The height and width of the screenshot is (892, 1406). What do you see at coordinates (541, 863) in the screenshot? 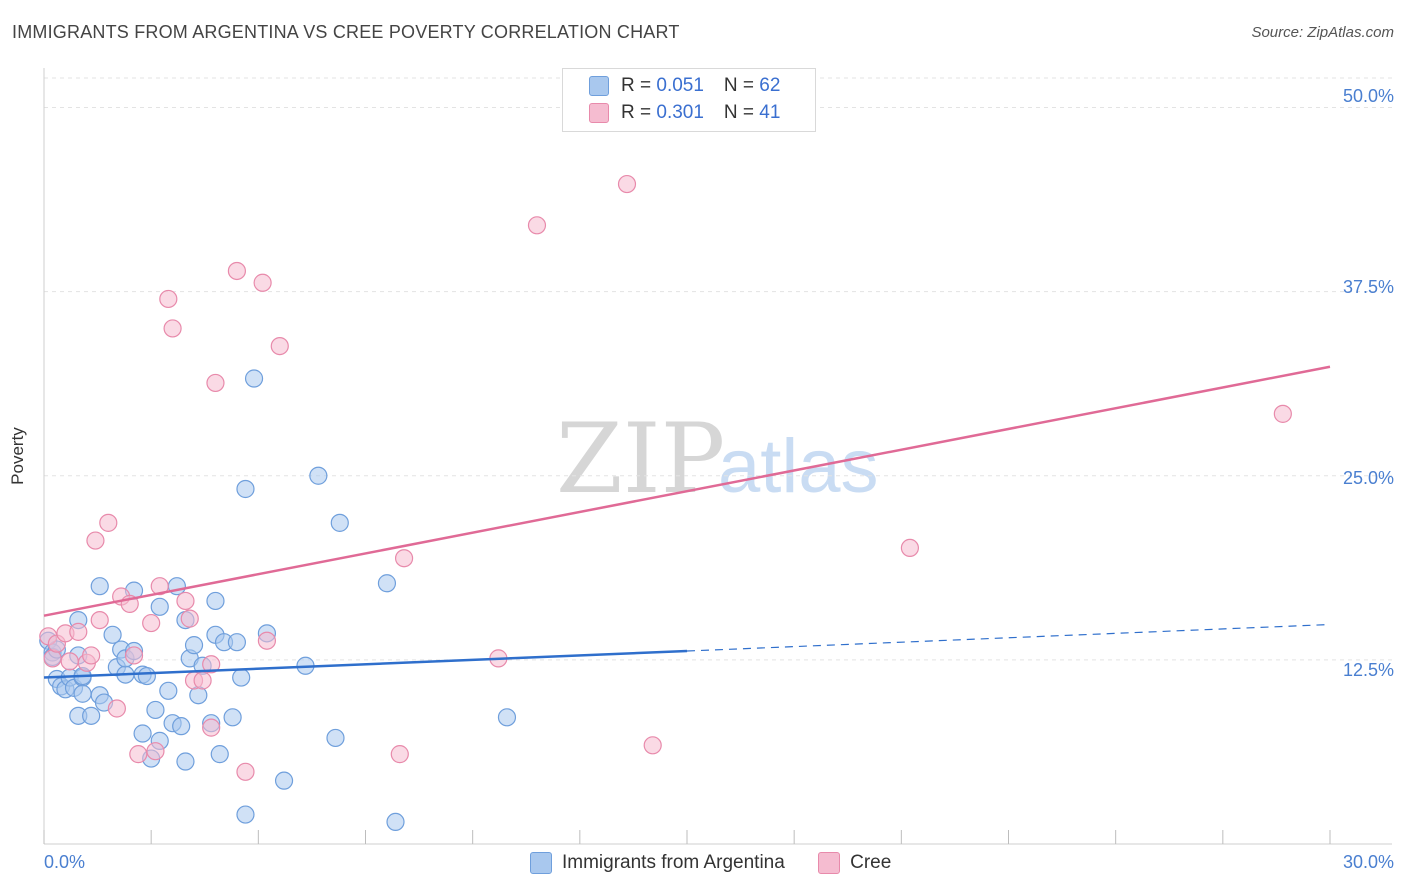
I see `series-swatch-blue` at bounding box center [541, 863].